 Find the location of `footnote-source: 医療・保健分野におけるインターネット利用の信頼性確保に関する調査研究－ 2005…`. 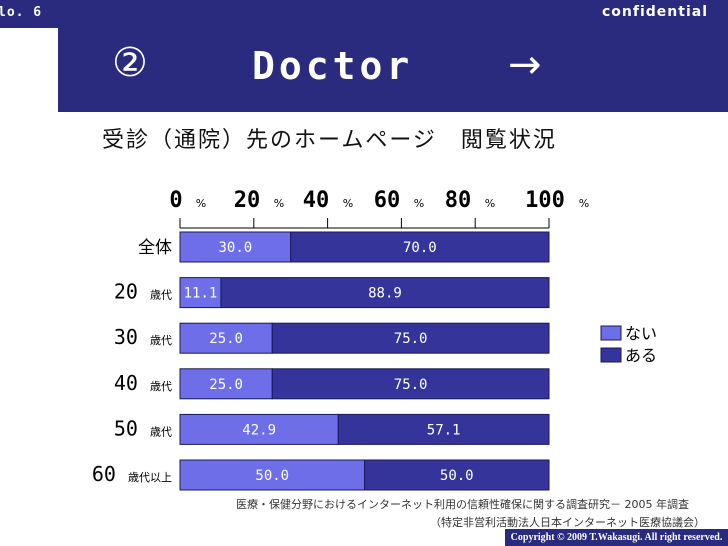

footnote-source: 医療・保健分野におけるインターネット利用の信頼性確保に関する調査研究－ 2005… is located at coordinates (462, 504).